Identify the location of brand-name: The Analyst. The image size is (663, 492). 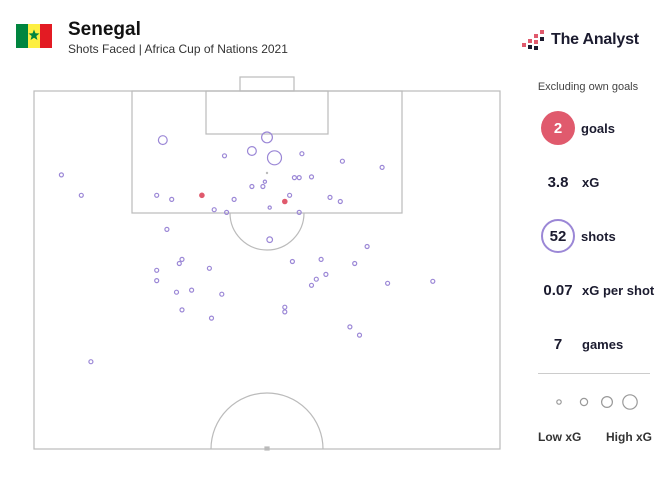
(595, 39).